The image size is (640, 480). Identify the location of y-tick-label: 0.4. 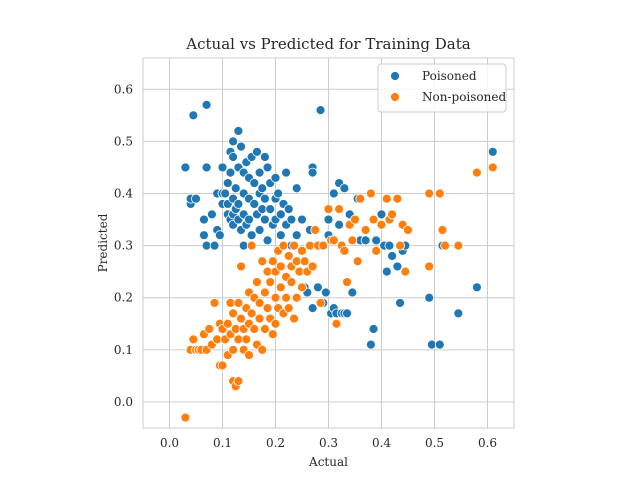
(123, 193).